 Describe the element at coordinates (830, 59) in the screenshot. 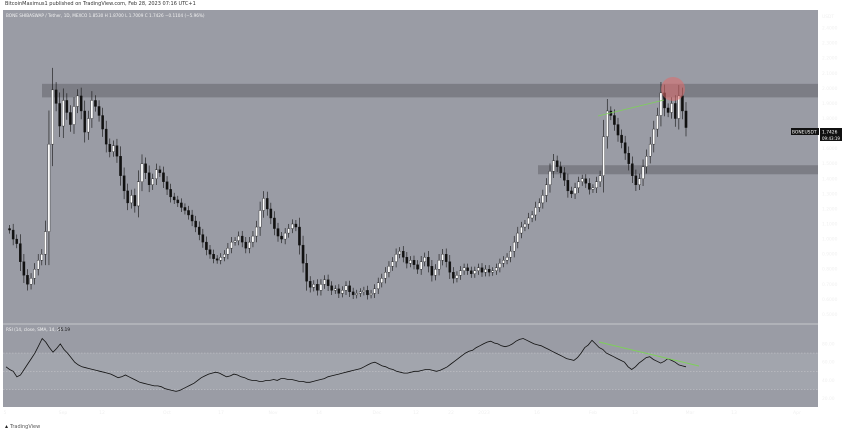

I see `price-tick: 2.2000` at that location.